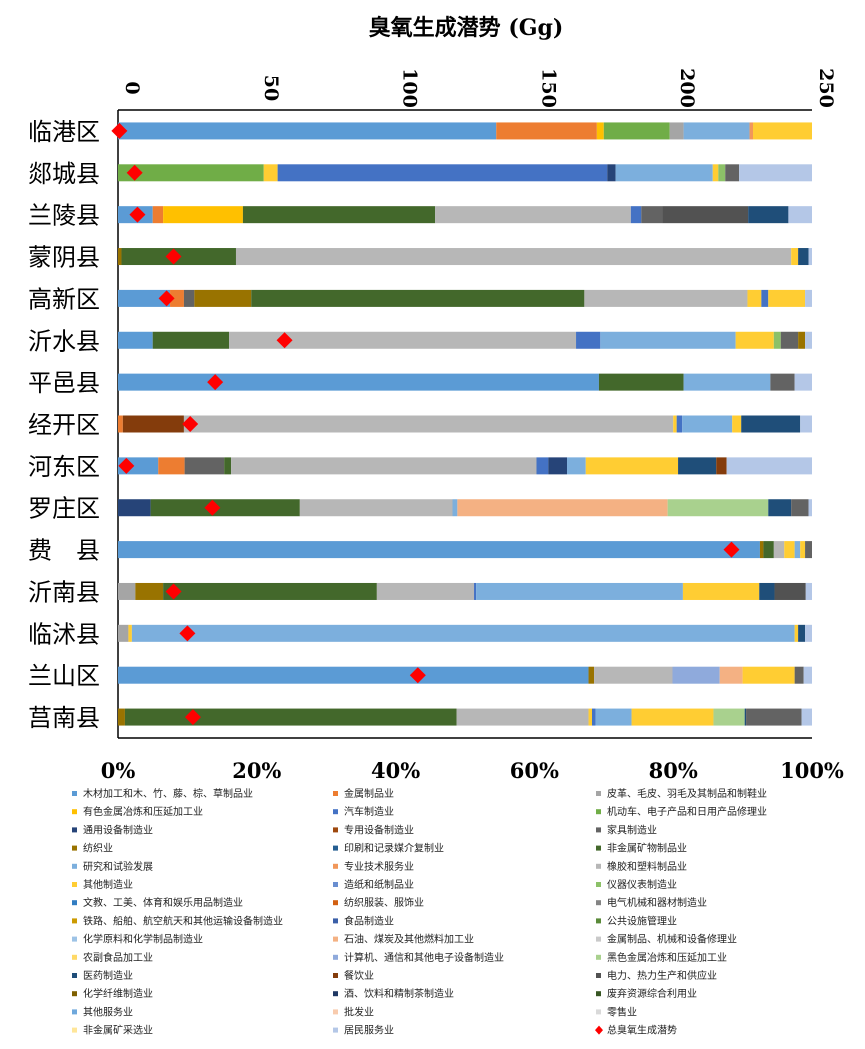  I want to click on legend-label: 批发业, so click(359, 1011).